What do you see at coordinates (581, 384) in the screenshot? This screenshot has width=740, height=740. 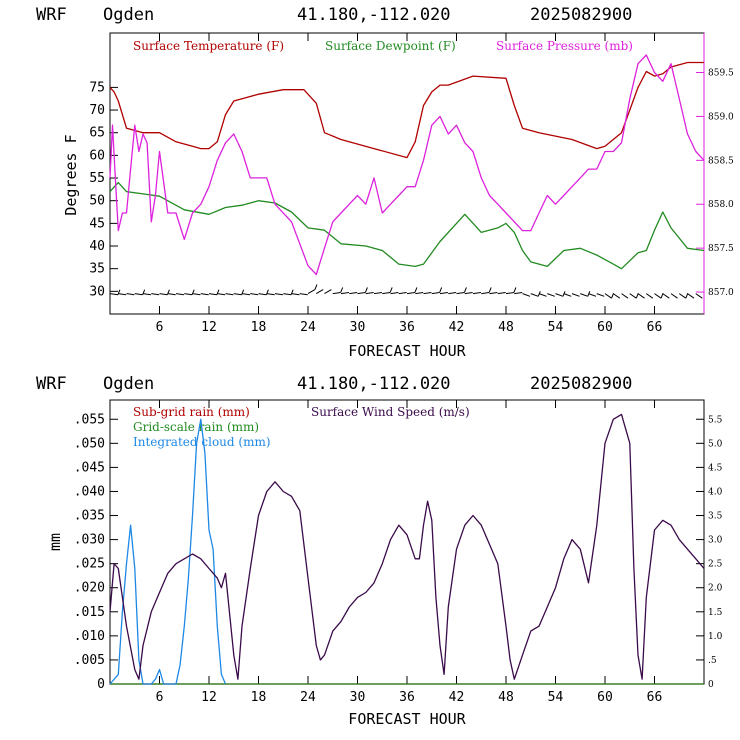 I see `bottom-run-label: 2025082900` at bounding box center [581, 384].